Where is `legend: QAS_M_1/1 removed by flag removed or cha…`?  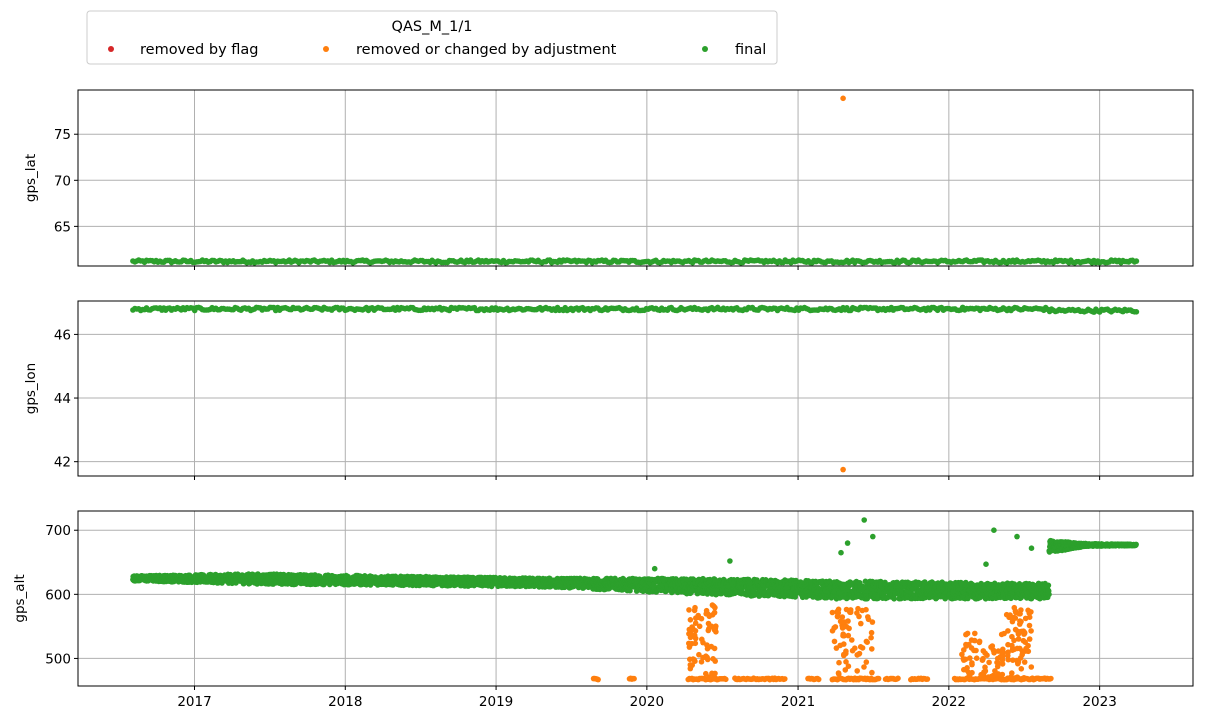 legend: QAS_M_1/1 removed by flag removed or cha… is located at coordinates (432, 37).